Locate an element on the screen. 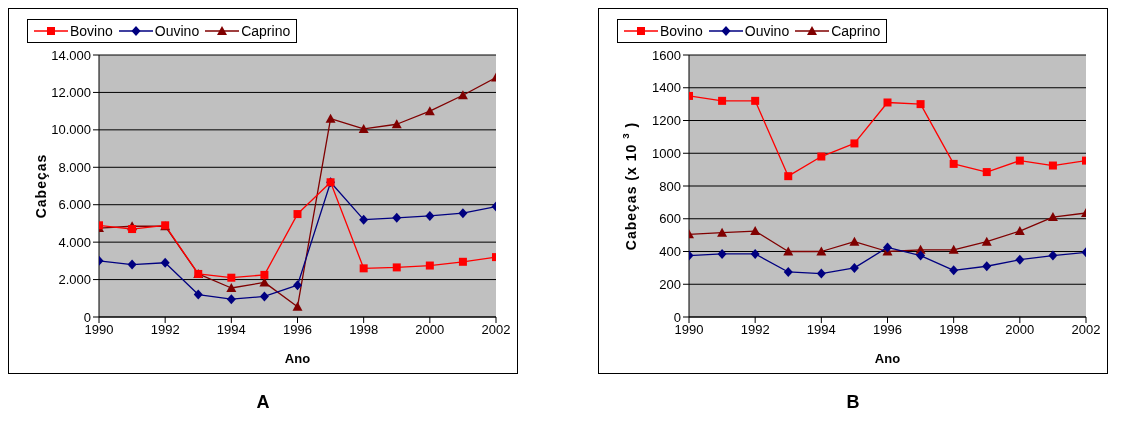 Image resolution: width=1130 pixels, height=426 pixels. y-tick-label: 8.000 is located at coordinates (74, 167).